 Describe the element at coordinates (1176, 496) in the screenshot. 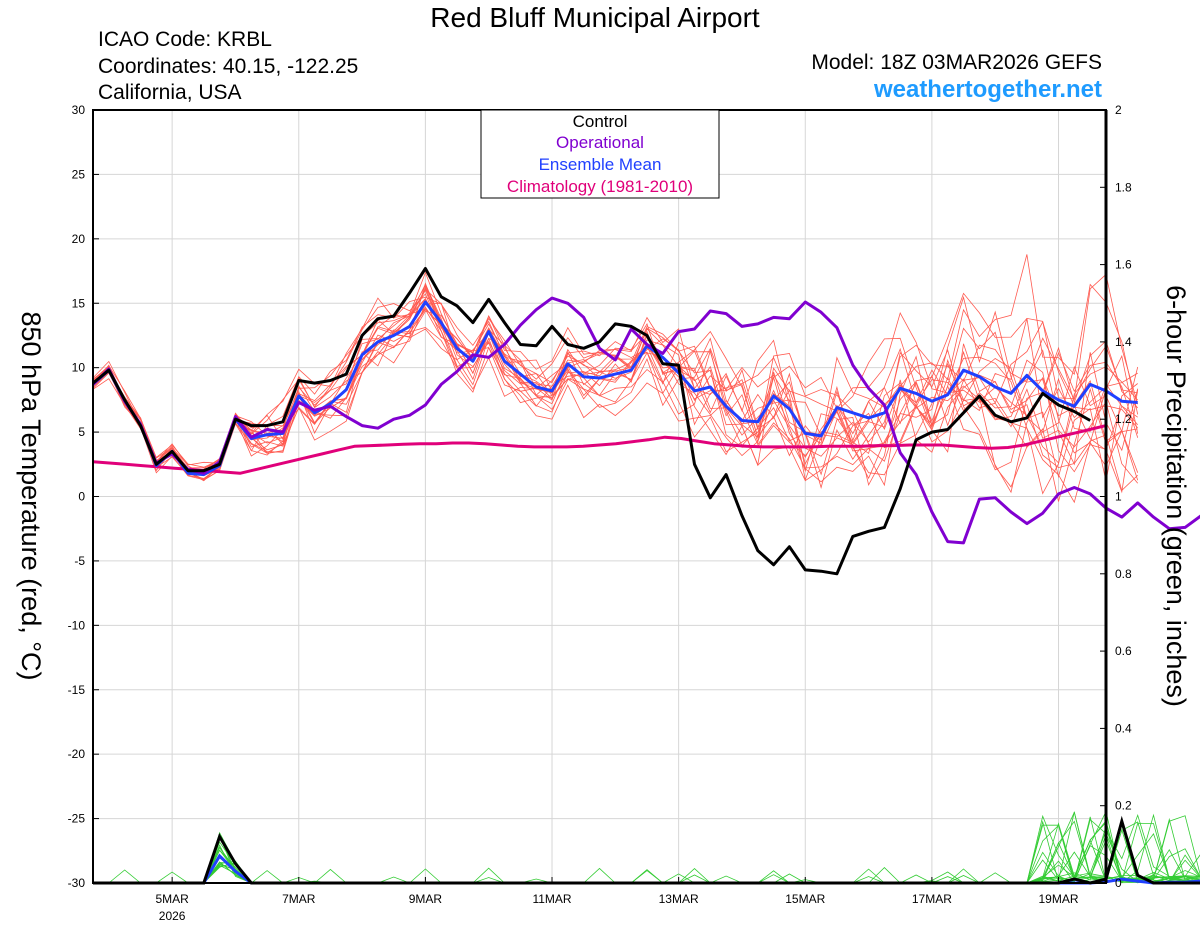

I see `right-axis-label: 6-hour Precipitation (green, inches)` at that location.